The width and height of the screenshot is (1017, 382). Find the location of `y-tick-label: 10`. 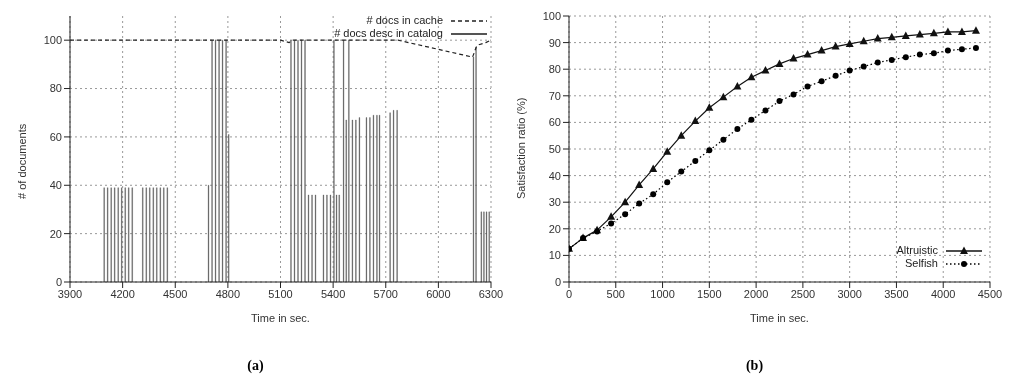

y-tick-label: 10 is located at coordinates (554, 255).